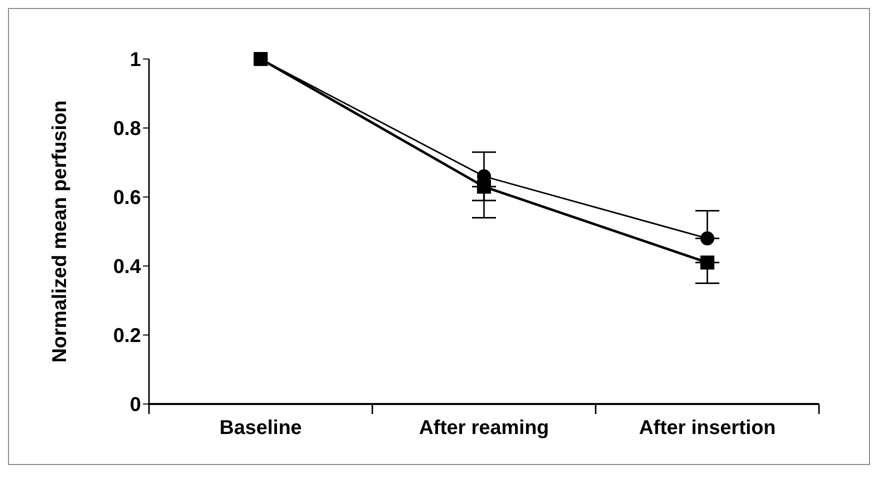 This screenshot has width=881, height=479. What do you see at coordinates (484, 428) in the screenshot?
I see `x-tick-label: After reaming` at bounding box center [484, 428].